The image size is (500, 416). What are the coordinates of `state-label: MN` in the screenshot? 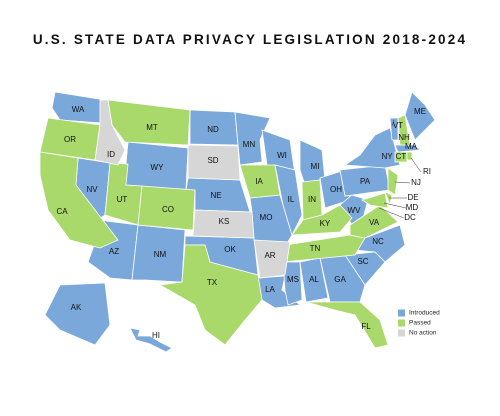 It's located at (249, 144).